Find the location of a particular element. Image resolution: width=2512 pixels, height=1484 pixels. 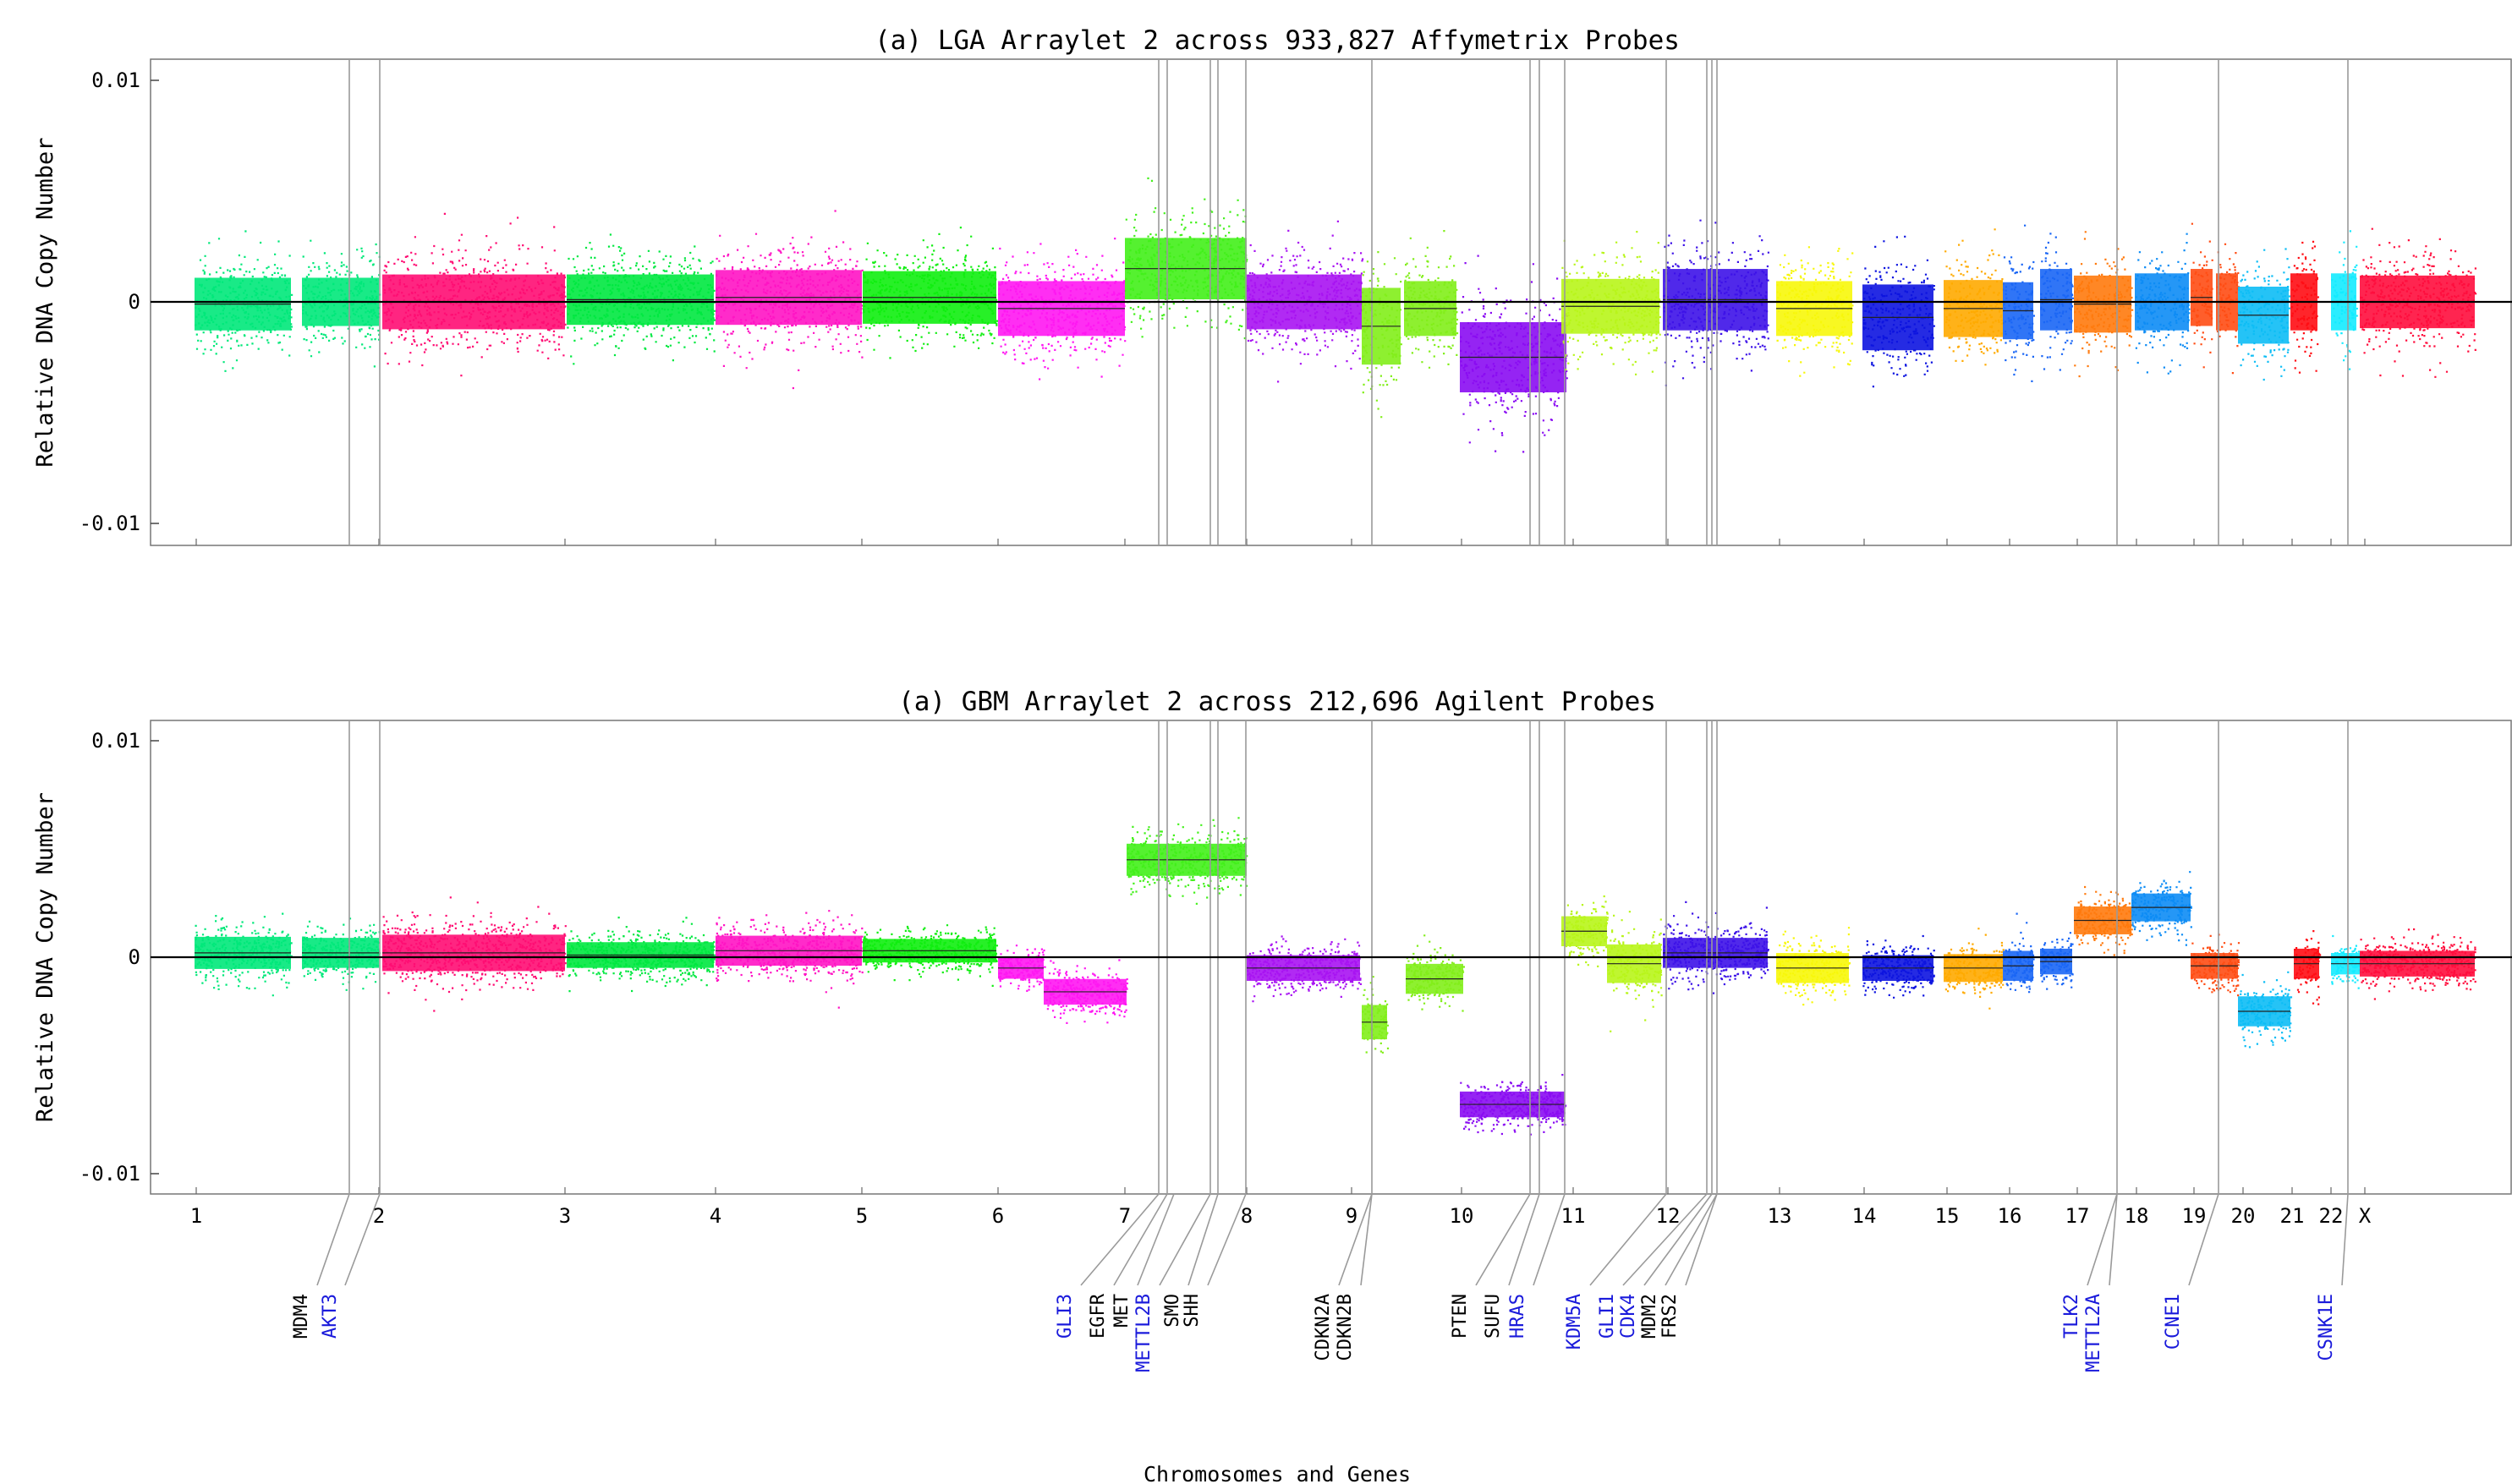

gene-label: SUFU is located at coordinates (1493, 1316).